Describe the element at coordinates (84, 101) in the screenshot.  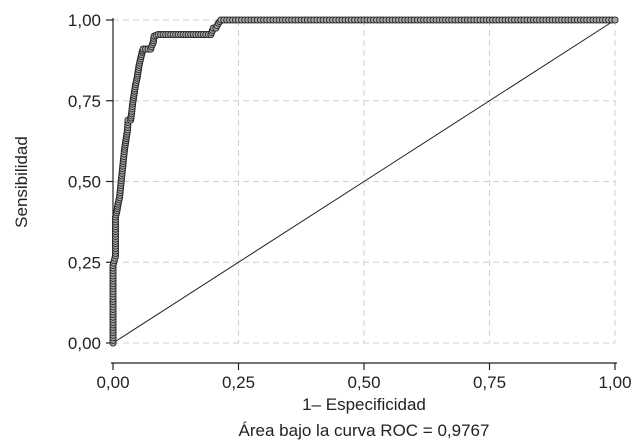
I see `y-tick-label: 0,75` at that location.